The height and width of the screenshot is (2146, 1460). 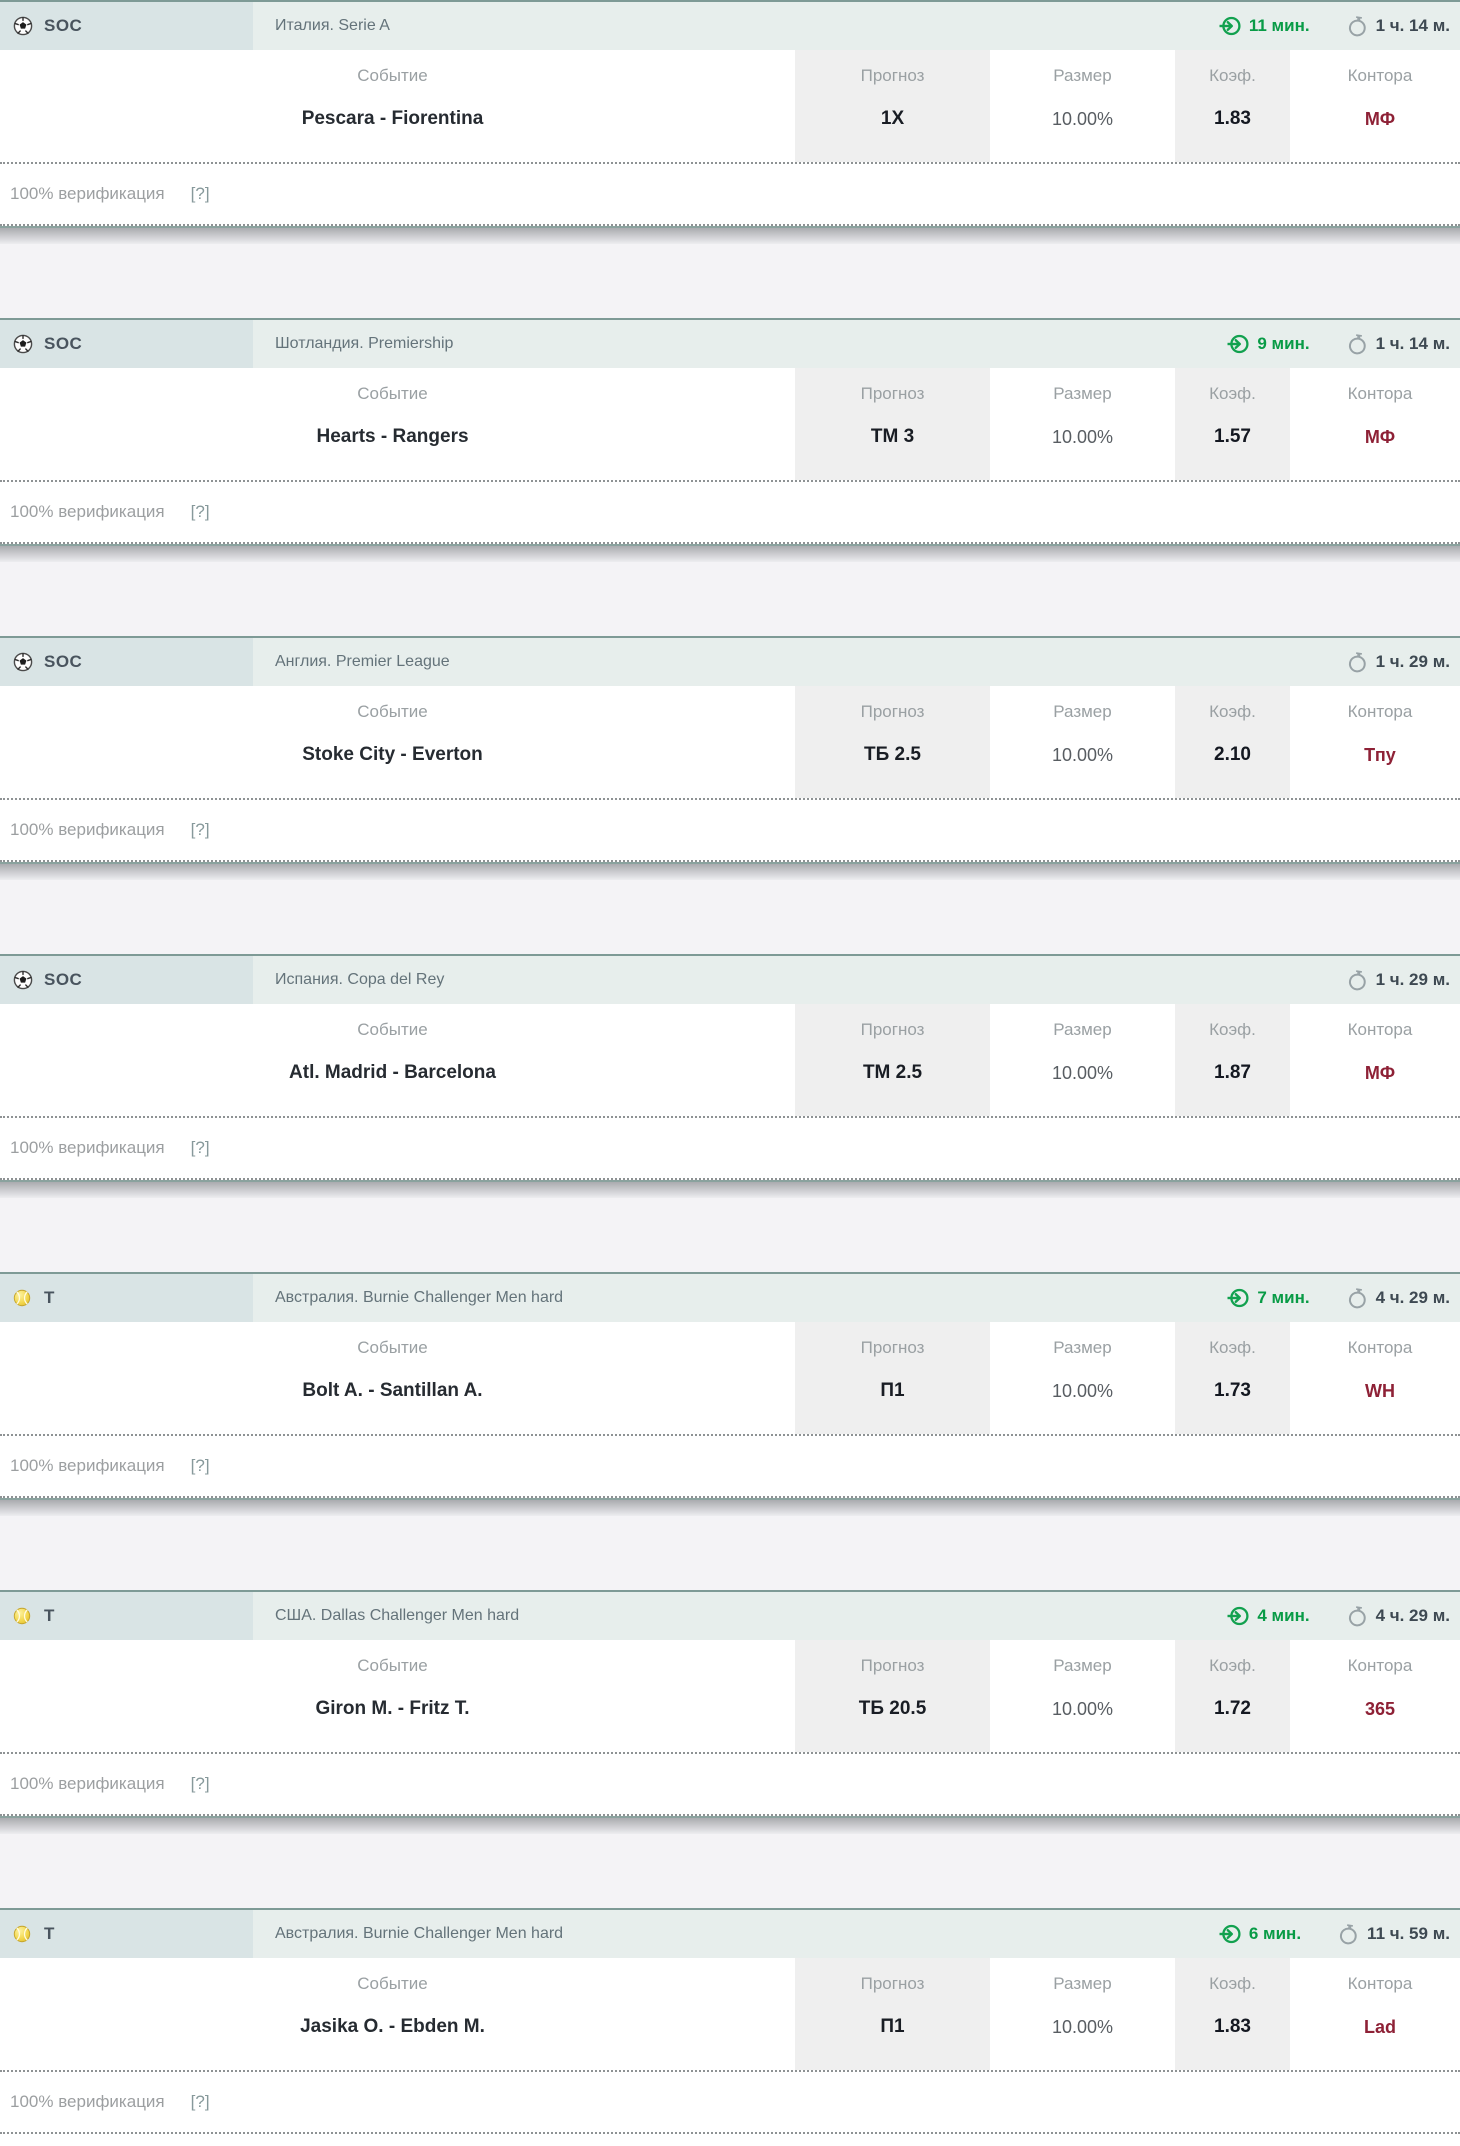 What do you see at coordinates (126, 1934) in the screenshot?
I see `sport-cell: T` at bounding box center [126, 1934].